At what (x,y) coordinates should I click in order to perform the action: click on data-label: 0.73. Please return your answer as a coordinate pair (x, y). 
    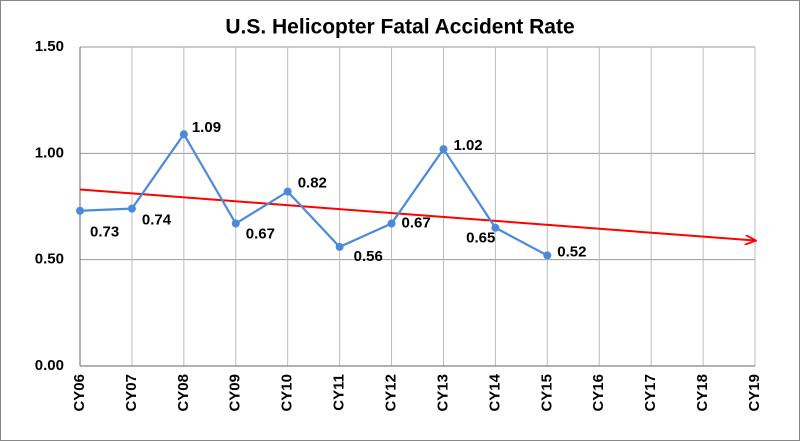
    Looking at the image, I should click on (104, 232).